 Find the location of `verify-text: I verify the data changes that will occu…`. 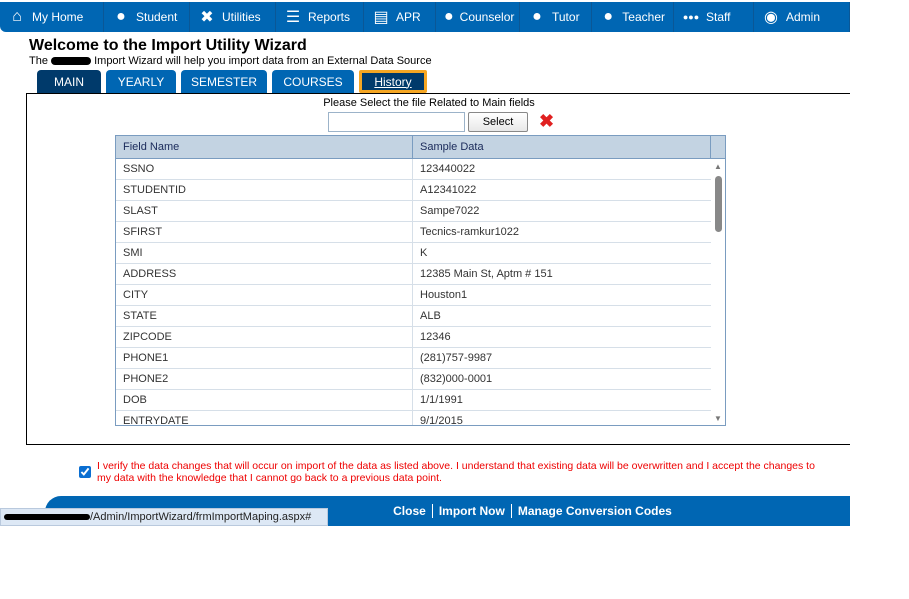

verify-text: I verify the data changes that will occu… is located at coordinates (456, 472).